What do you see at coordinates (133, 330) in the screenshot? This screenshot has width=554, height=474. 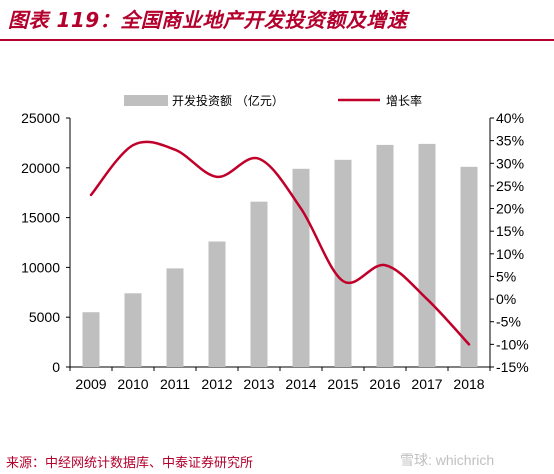 I see `bar-2010` at bounding box center [133, 330].